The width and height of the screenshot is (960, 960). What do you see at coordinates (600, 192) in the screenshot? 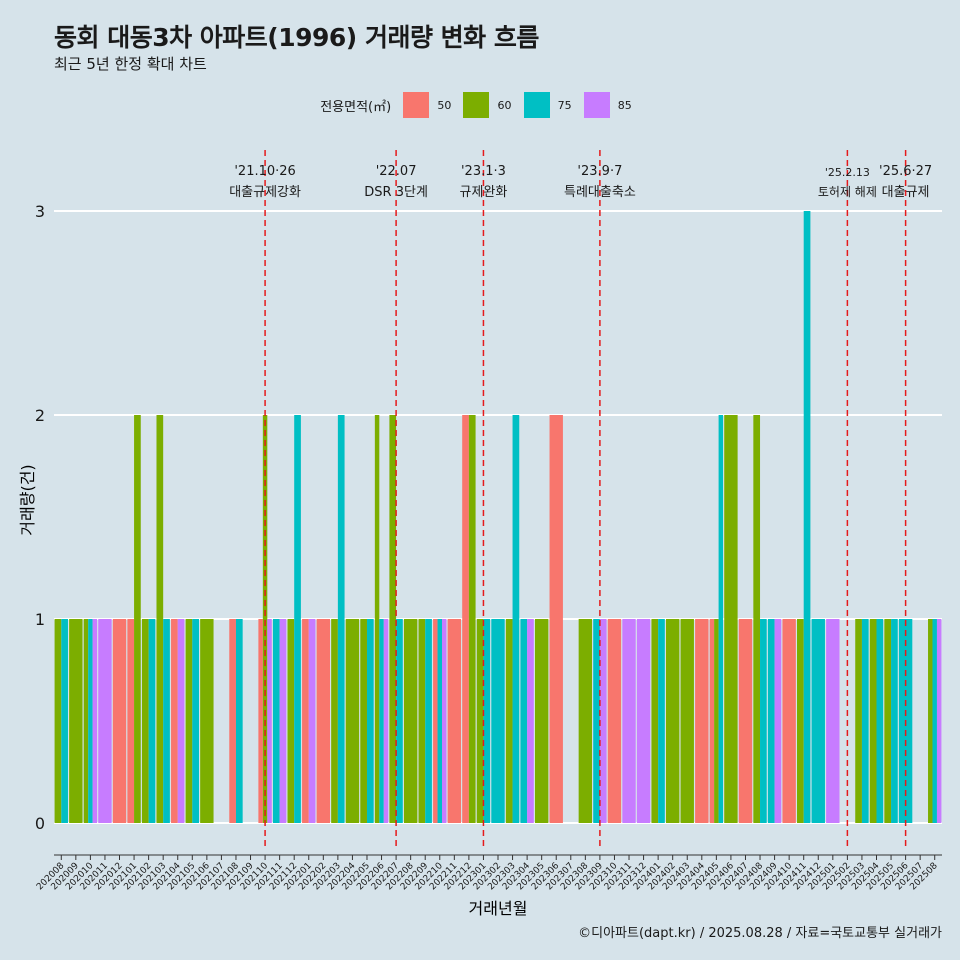
I see `event-name-label: 특례대출축소` at bounding box center [600, 192].